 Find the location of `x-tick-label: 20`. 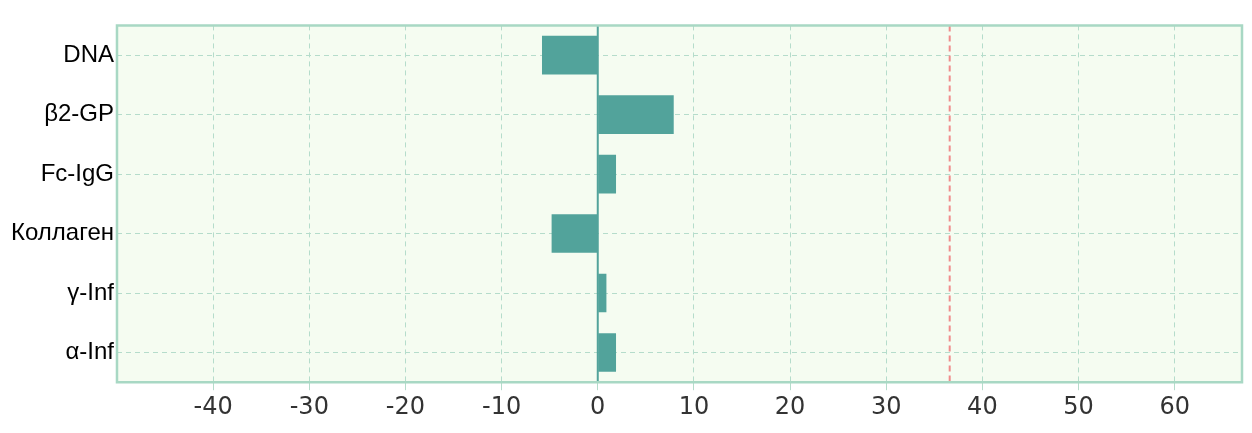

x-tick-label: 20 is located at coordinates (790, 405).